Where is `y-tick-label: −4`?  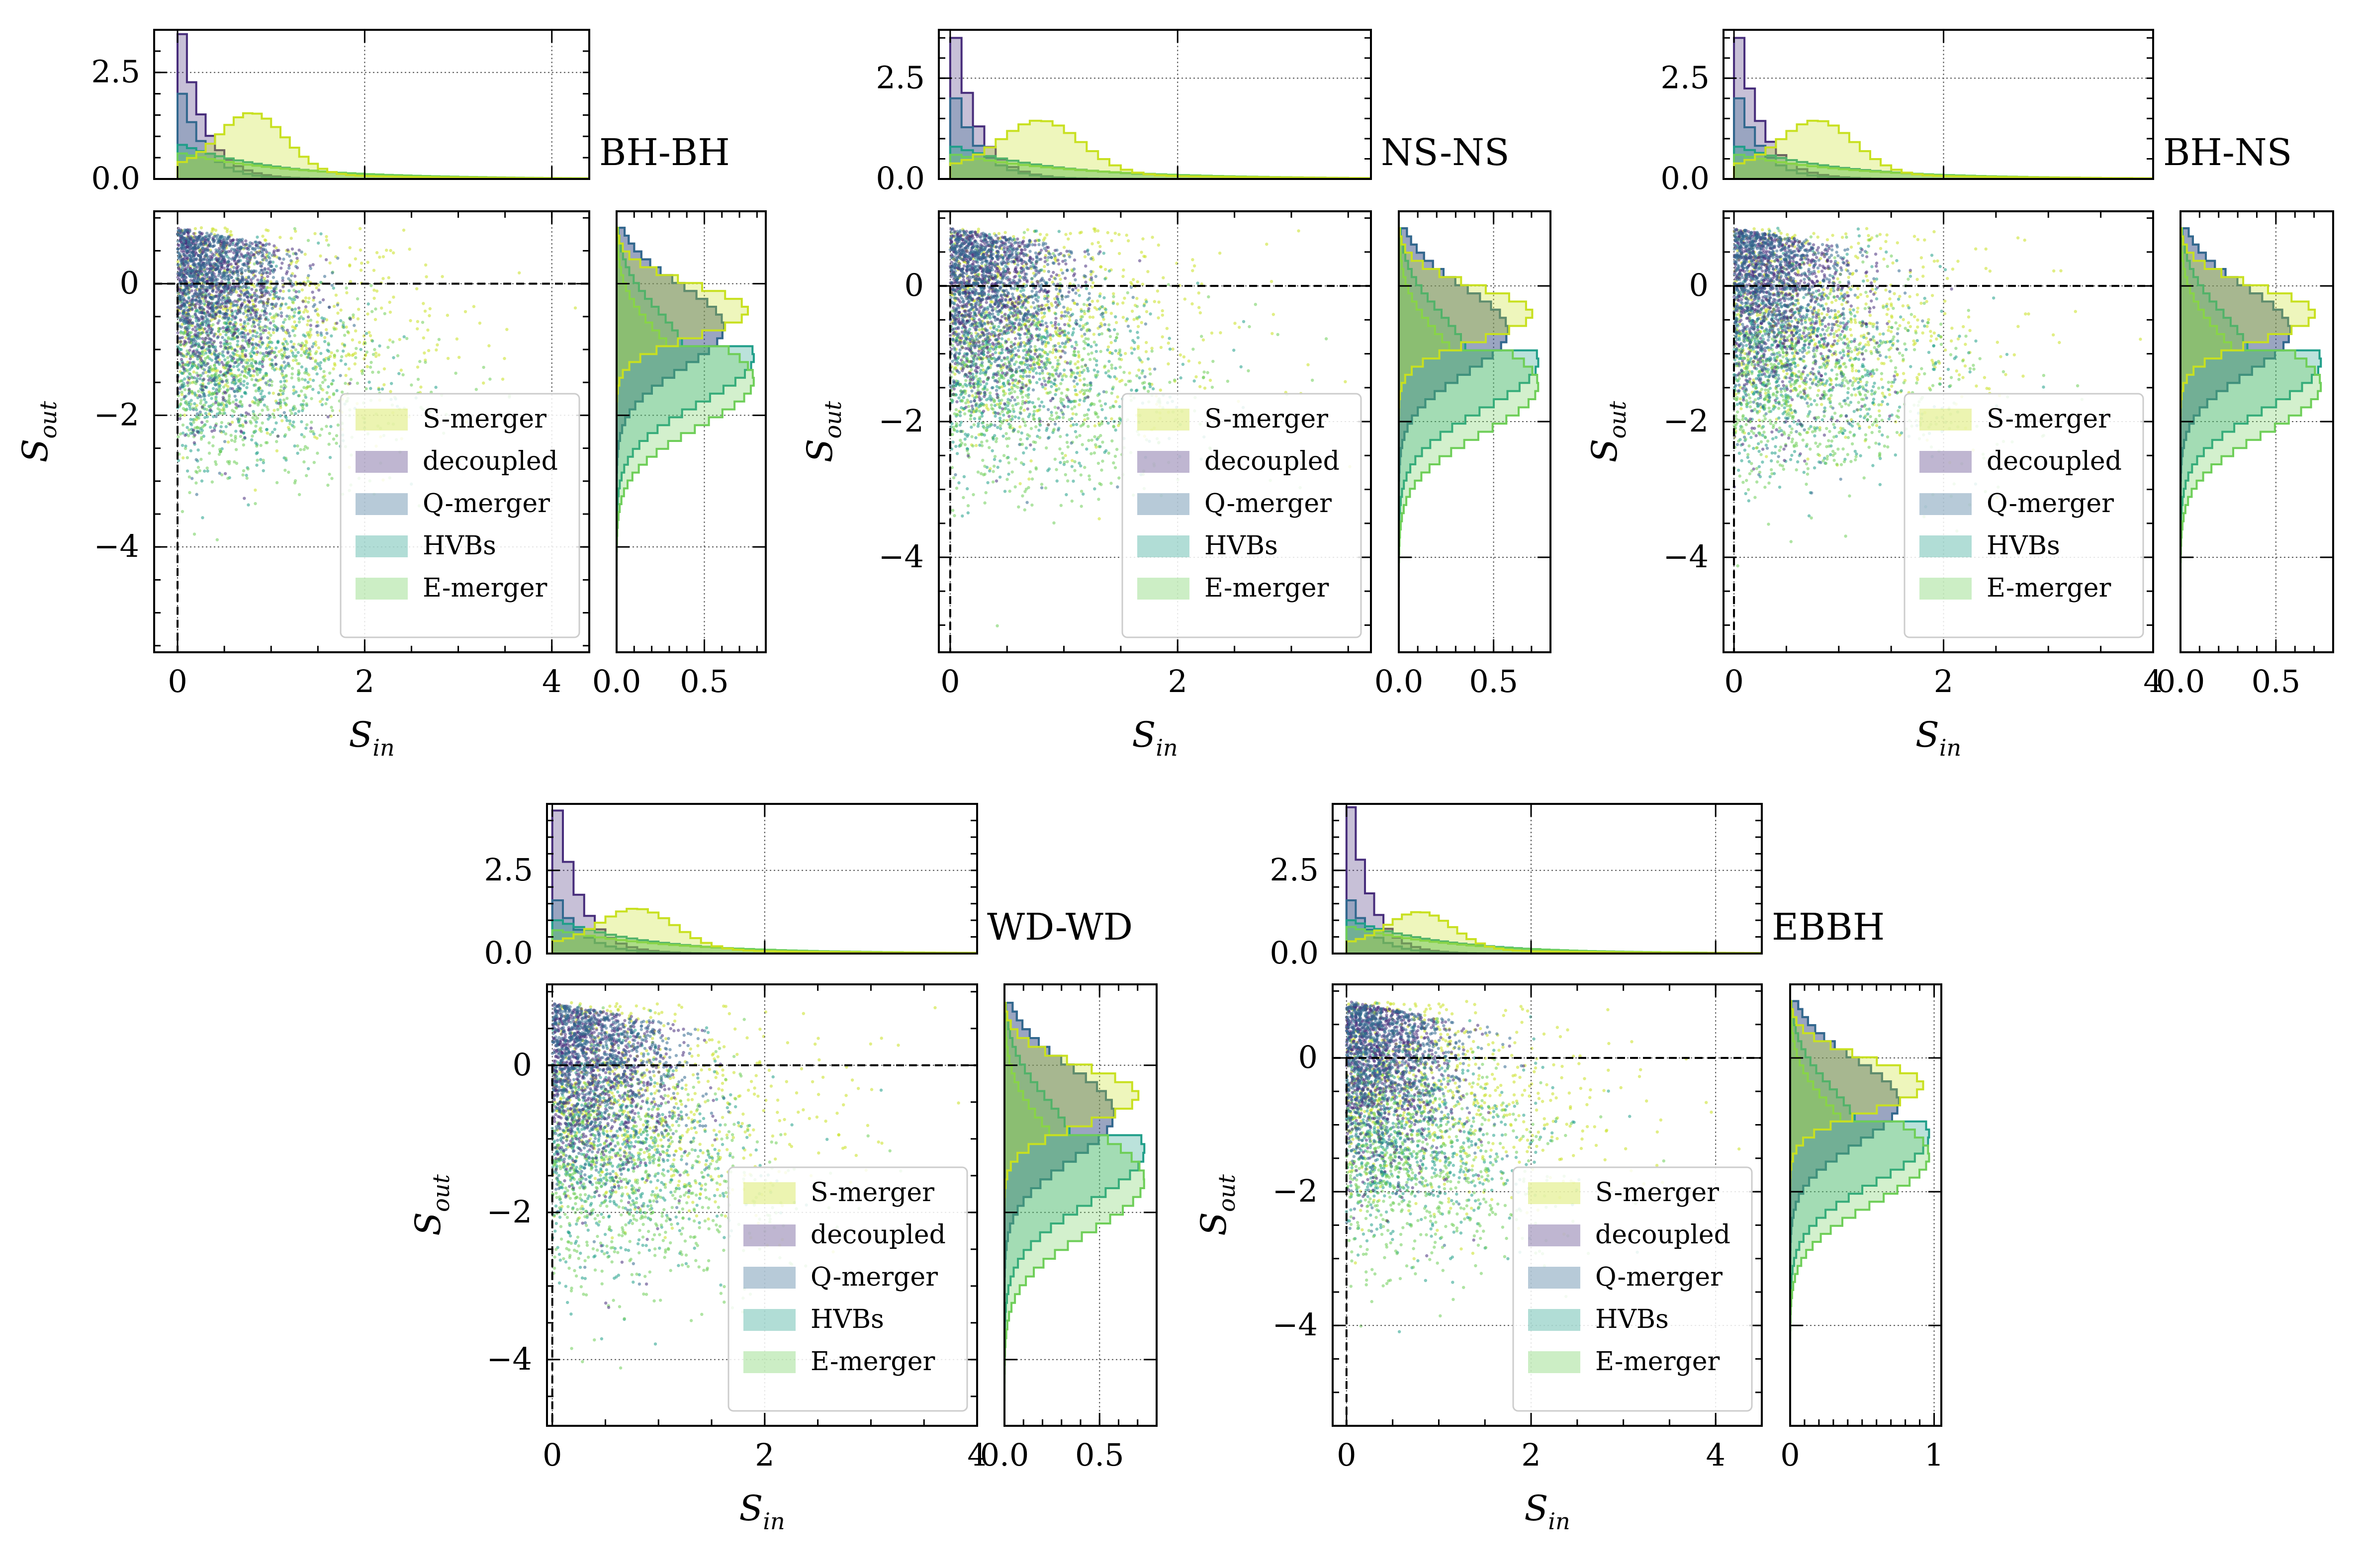 y-tick-label: −4 is located at coordinates (116, 546).